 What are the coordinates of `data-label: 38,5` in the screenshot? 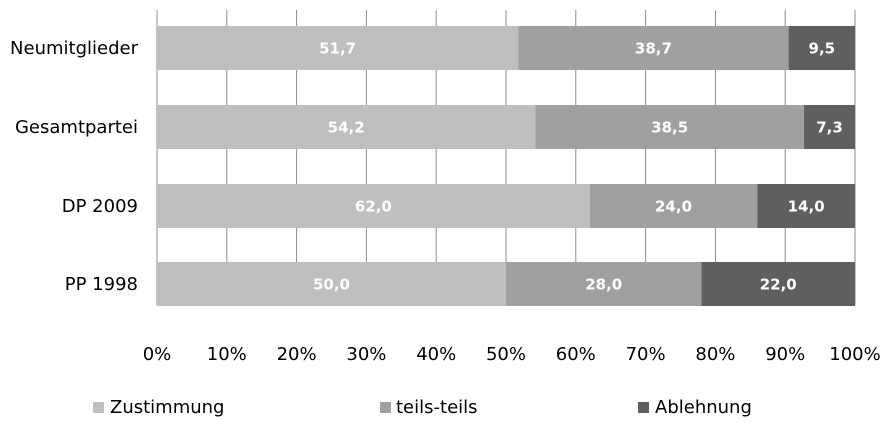 It's located at (669, 128).